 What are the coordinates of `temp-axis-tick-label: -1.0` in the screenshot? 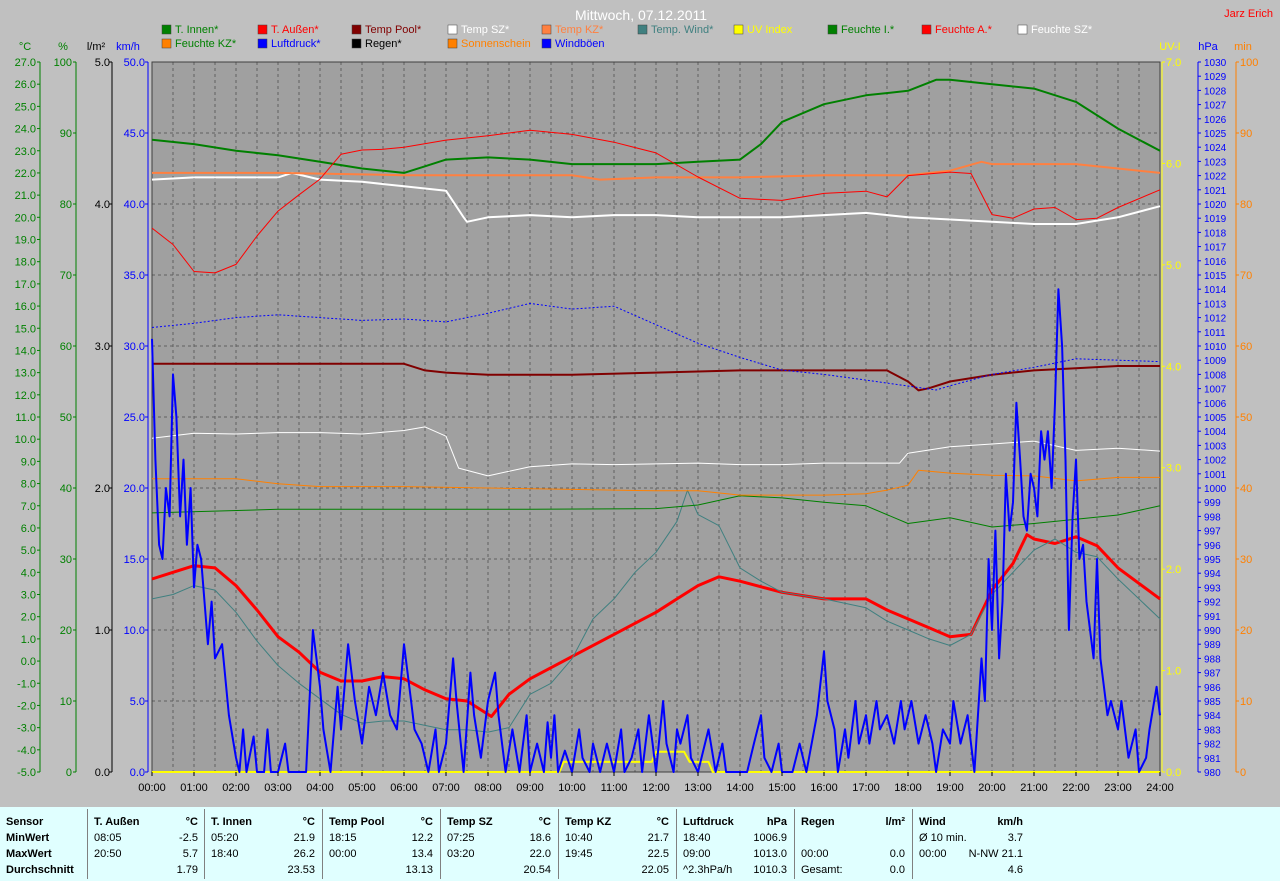 It's located at (26, 684).